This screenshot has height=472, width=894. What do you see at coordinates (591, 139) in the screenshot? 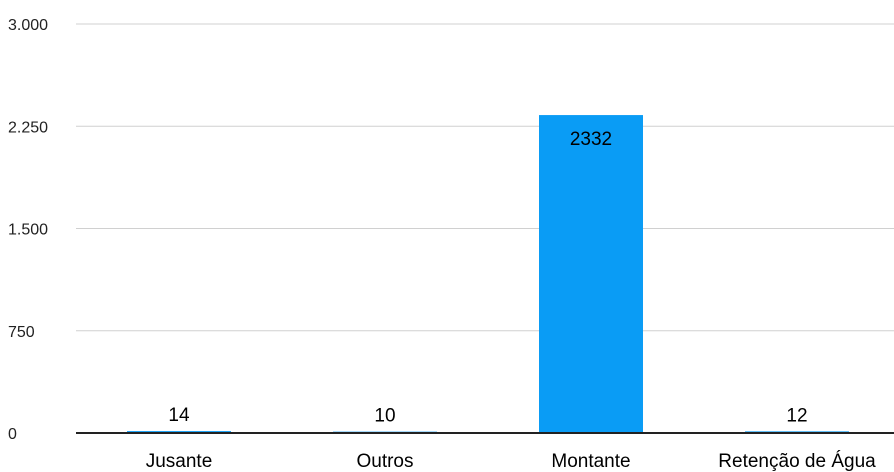
I see `data-label-2: 2332` at bounding box center [591, 139].